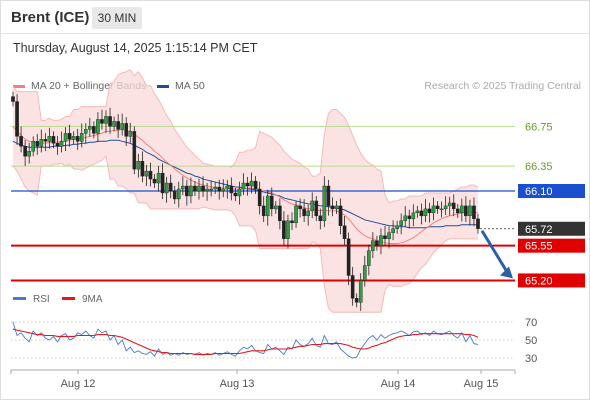 The width and height of the screenshot is (590, 400). What do you see at coordinates (531, 359) in the screenshot?
I see `rsi-tick-label: 30` at bounding box center [531, 359].